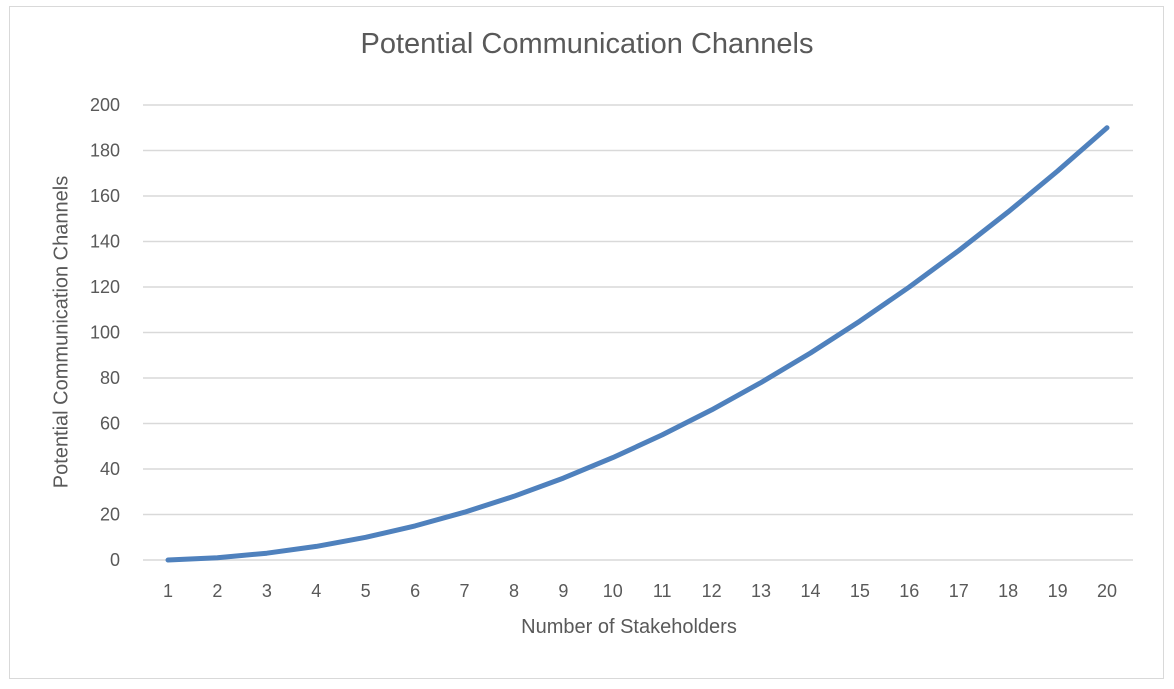 Image resolution: width=1174 pixels, height=689 pixels. Describe the element at coordinates (110, 378) in the screenshot. I see `y-tick-label: 80` at that location.